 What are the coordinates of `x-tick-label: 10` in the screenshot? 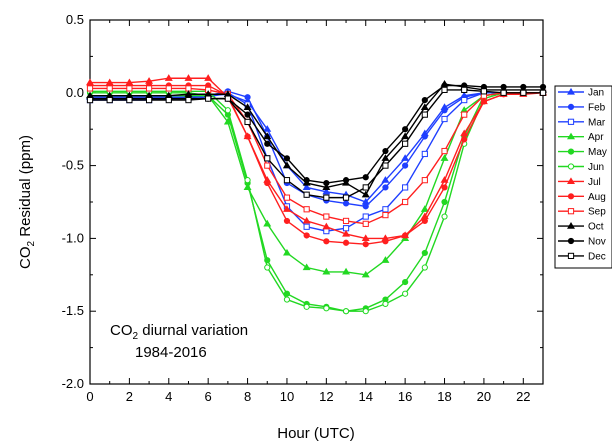 It's located at (287, 396).